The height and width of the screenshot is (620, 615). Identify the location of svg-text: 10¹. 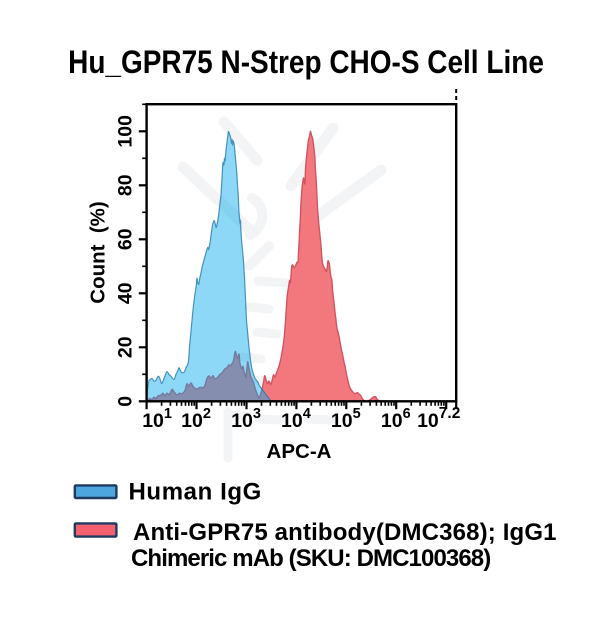
(157, 419).